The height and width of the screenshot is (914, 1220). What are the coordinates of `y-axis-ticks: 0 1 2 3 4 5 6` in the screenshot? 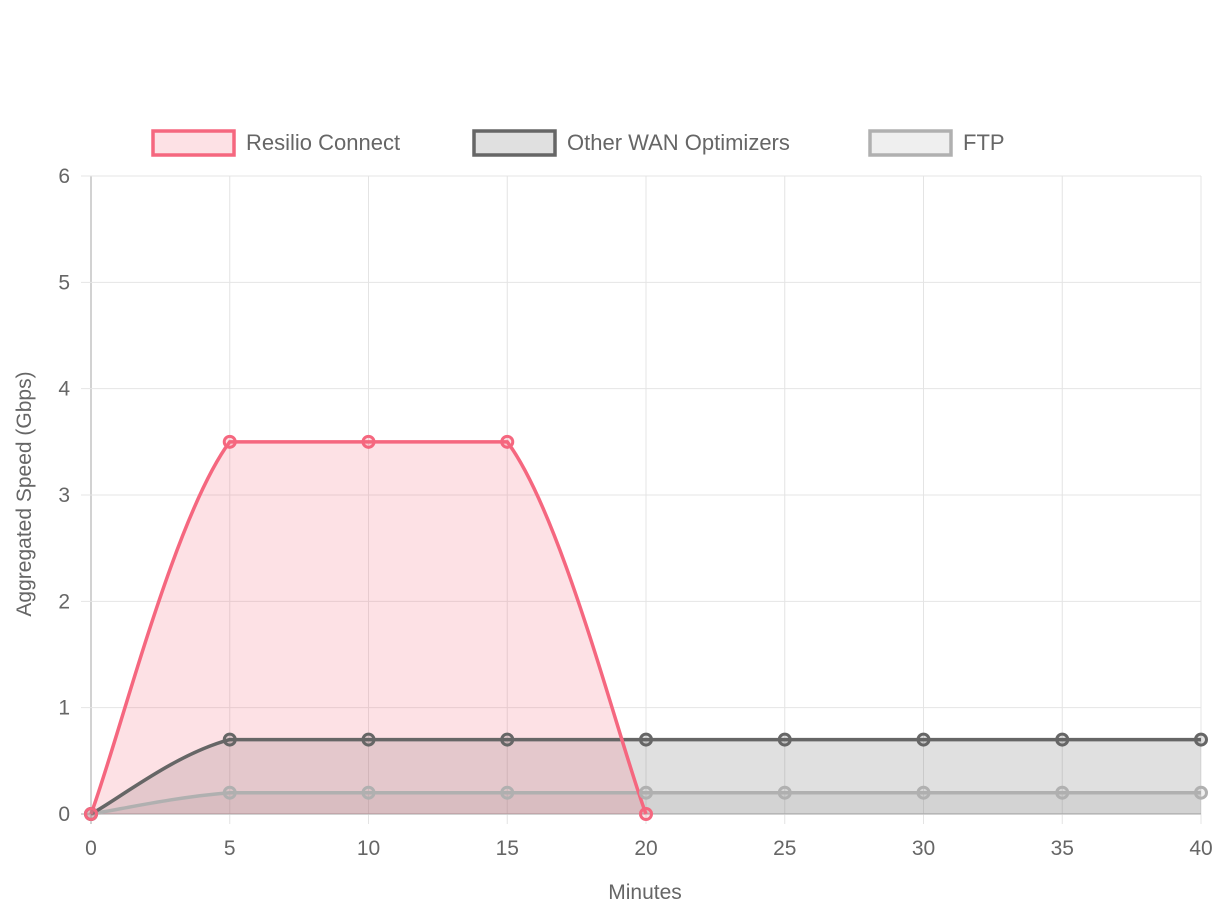 It's located at (64, 495).